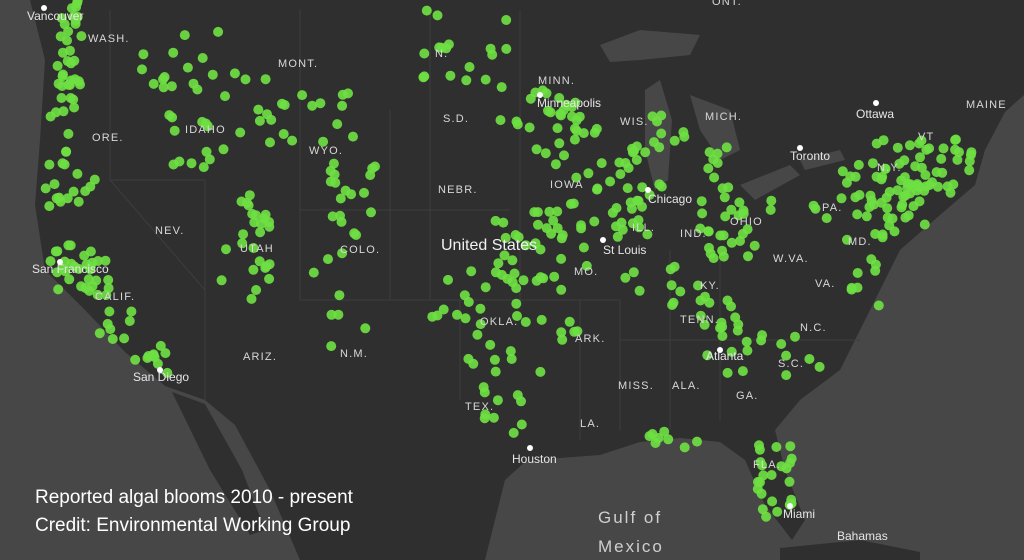 Image resolution: width=1024 pixels, height=560 pixels. I want to click on state-label: MISS., so click(636, 386).